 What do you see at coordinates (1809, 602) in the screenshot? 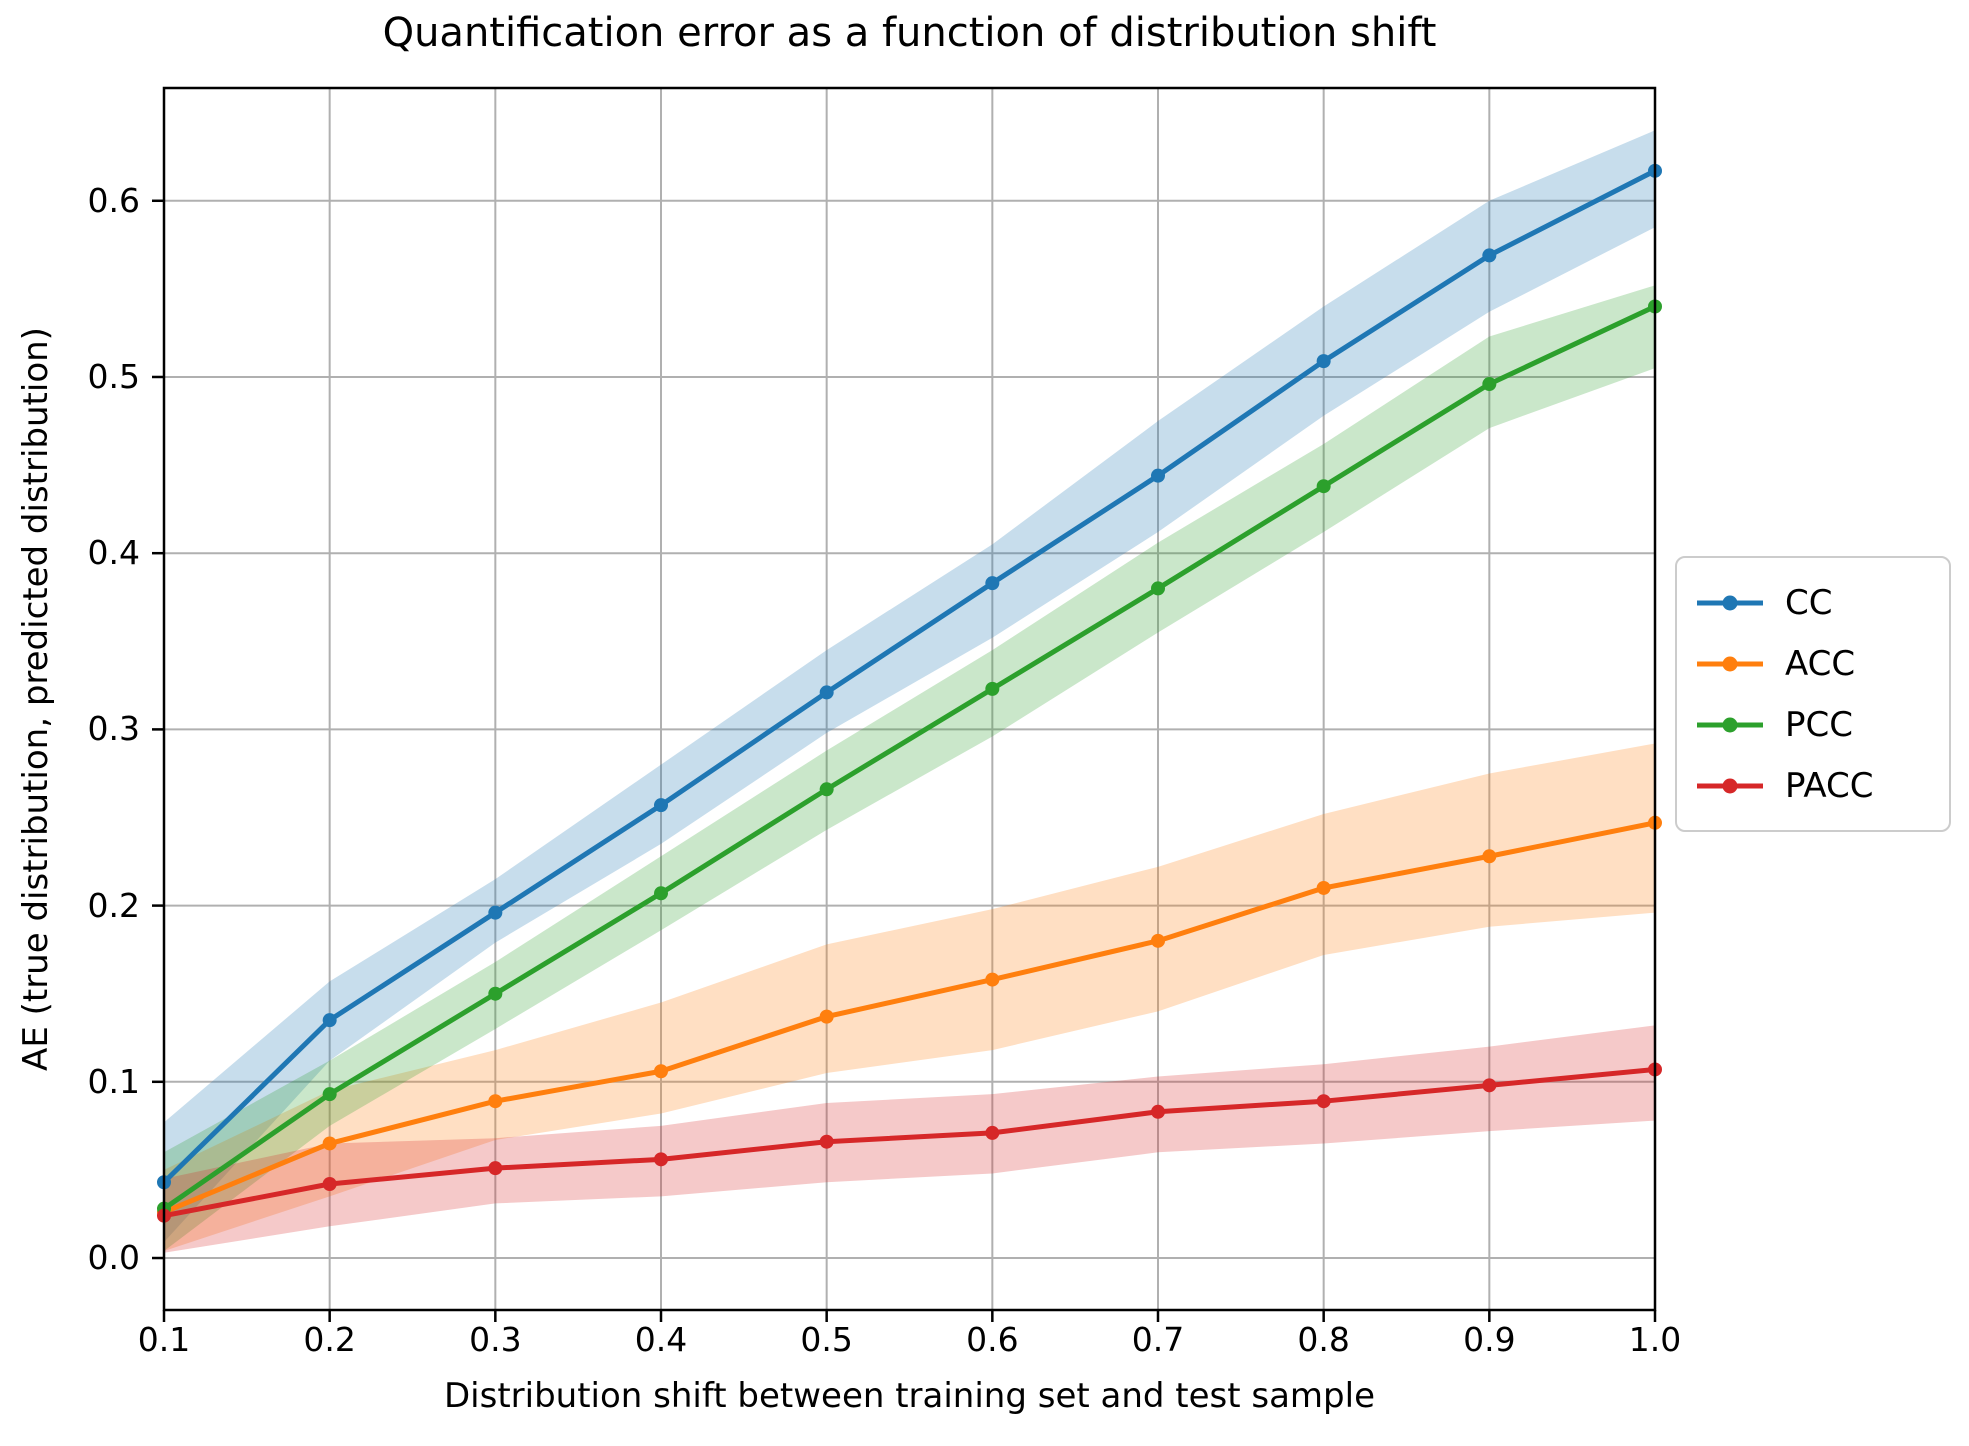
I see `legend-label: CC` at bounding box center [1809, 602].